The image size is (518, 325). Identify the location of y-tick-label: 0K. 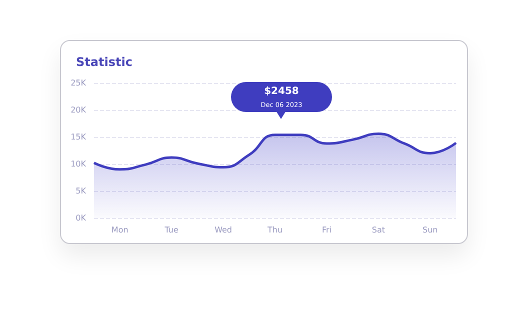
(81, 218).